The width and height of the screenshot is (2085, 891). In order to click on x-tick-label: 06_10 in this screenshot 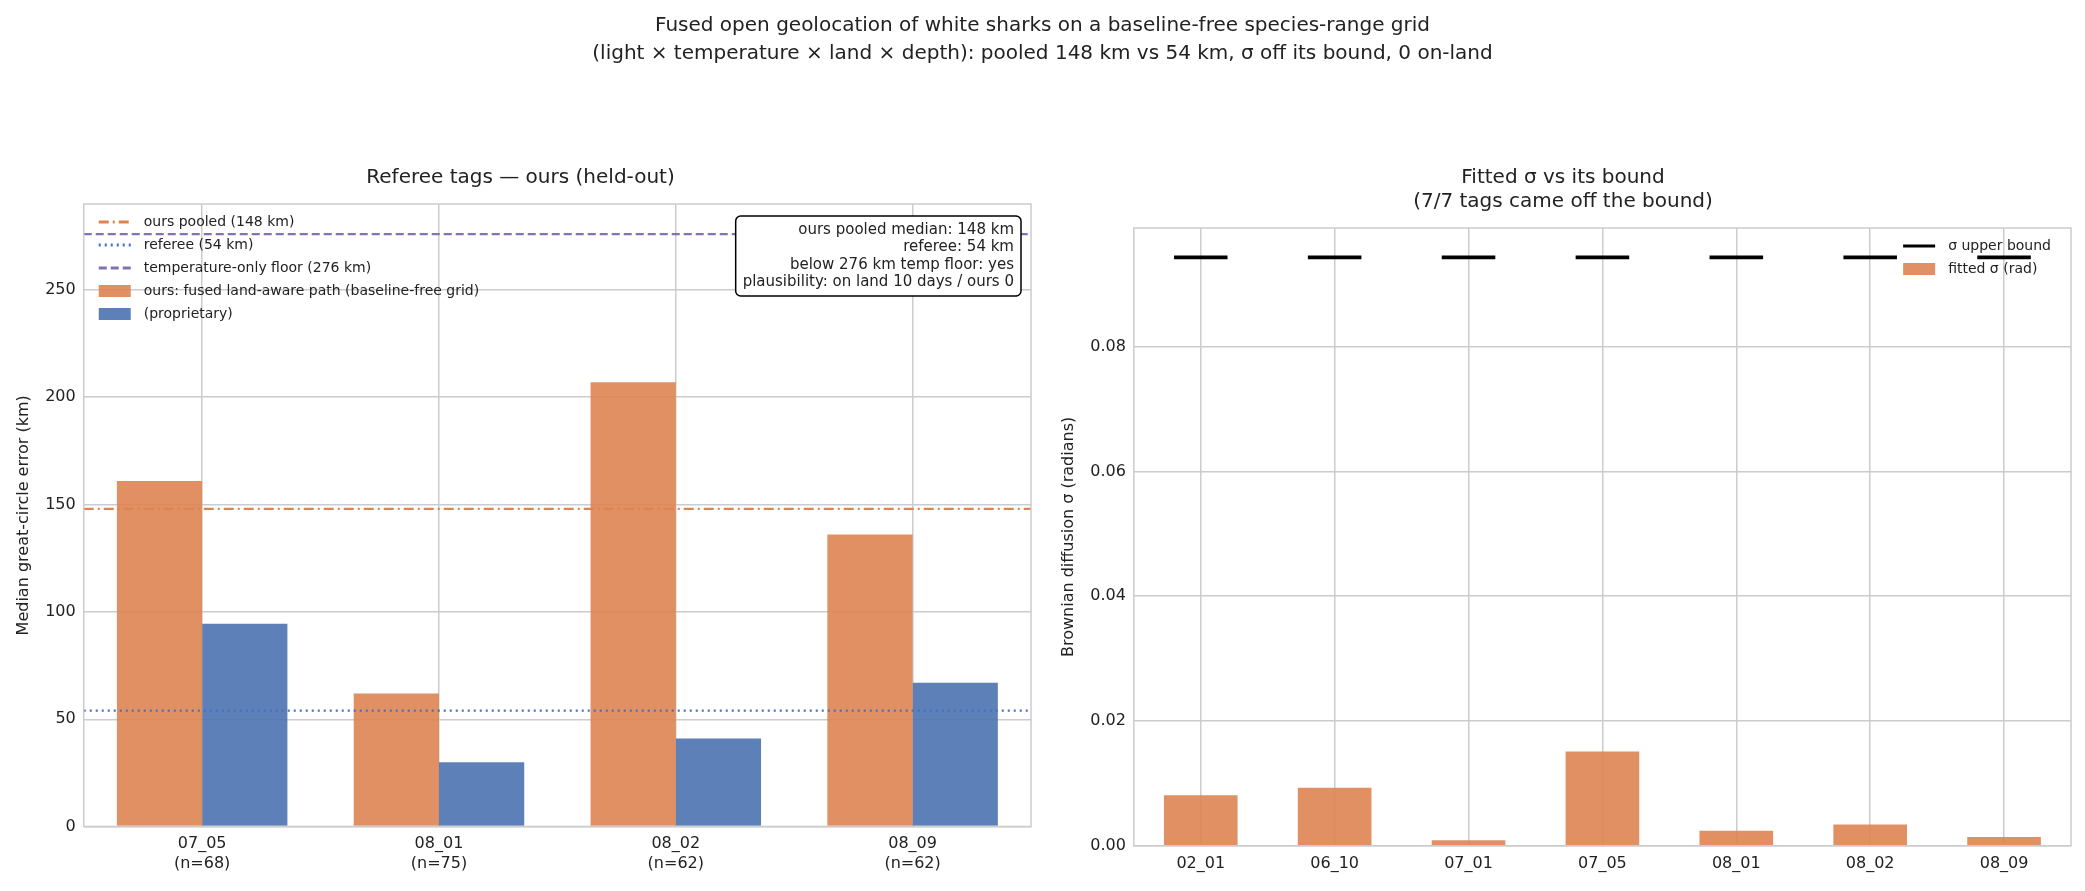, I will do `click(1335, 862)`.